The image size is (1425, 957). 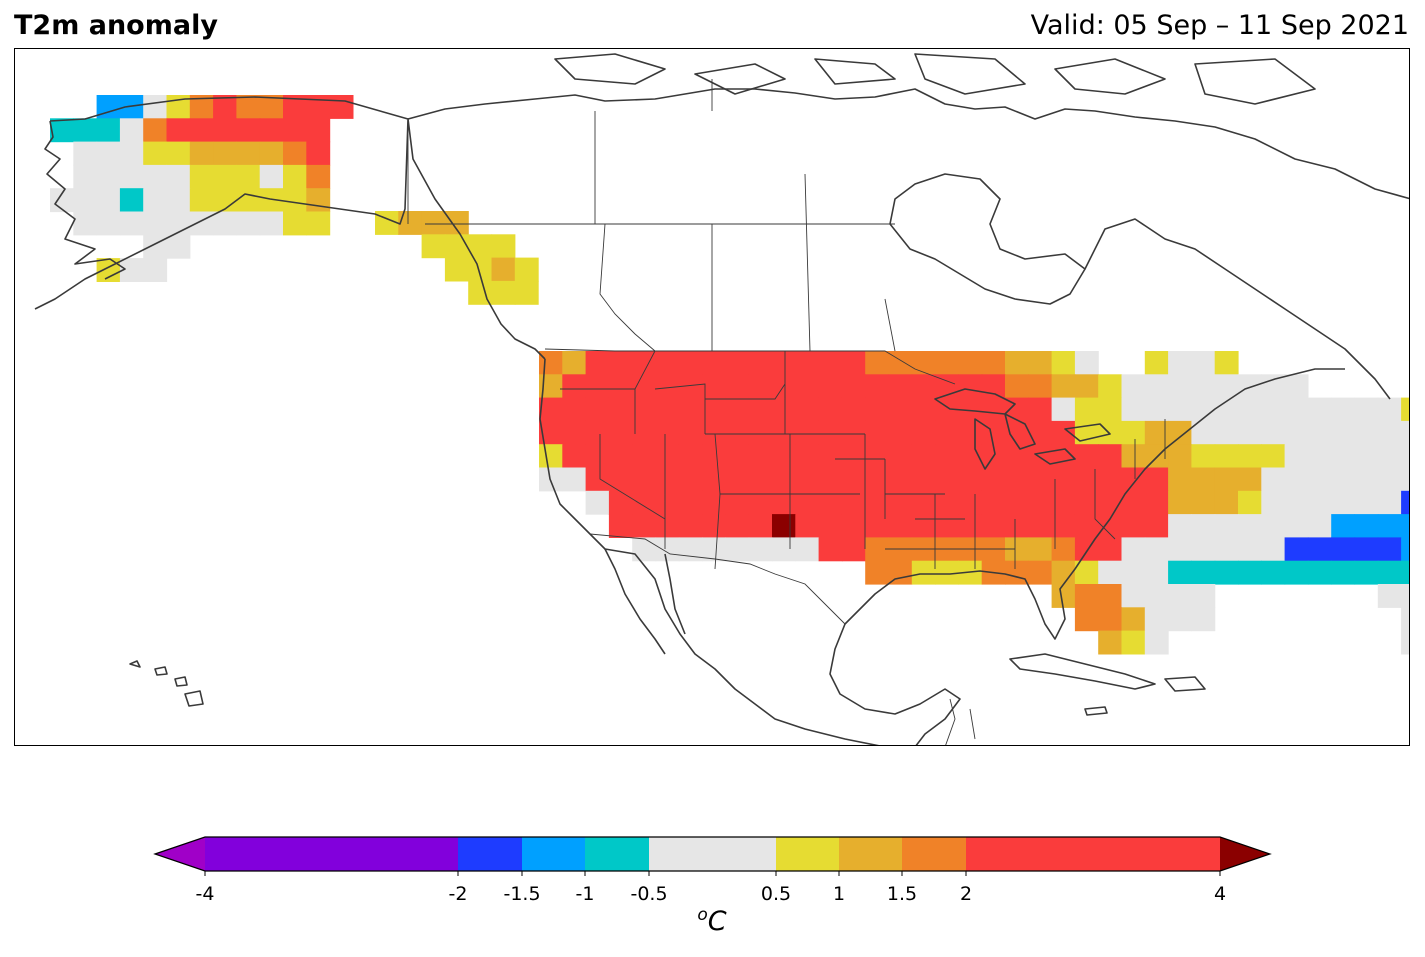 What do you see at coordinates (966, 894) in the screenshot?
I see `colorbar-tick-label: 2` at bounding box center [966, 894].